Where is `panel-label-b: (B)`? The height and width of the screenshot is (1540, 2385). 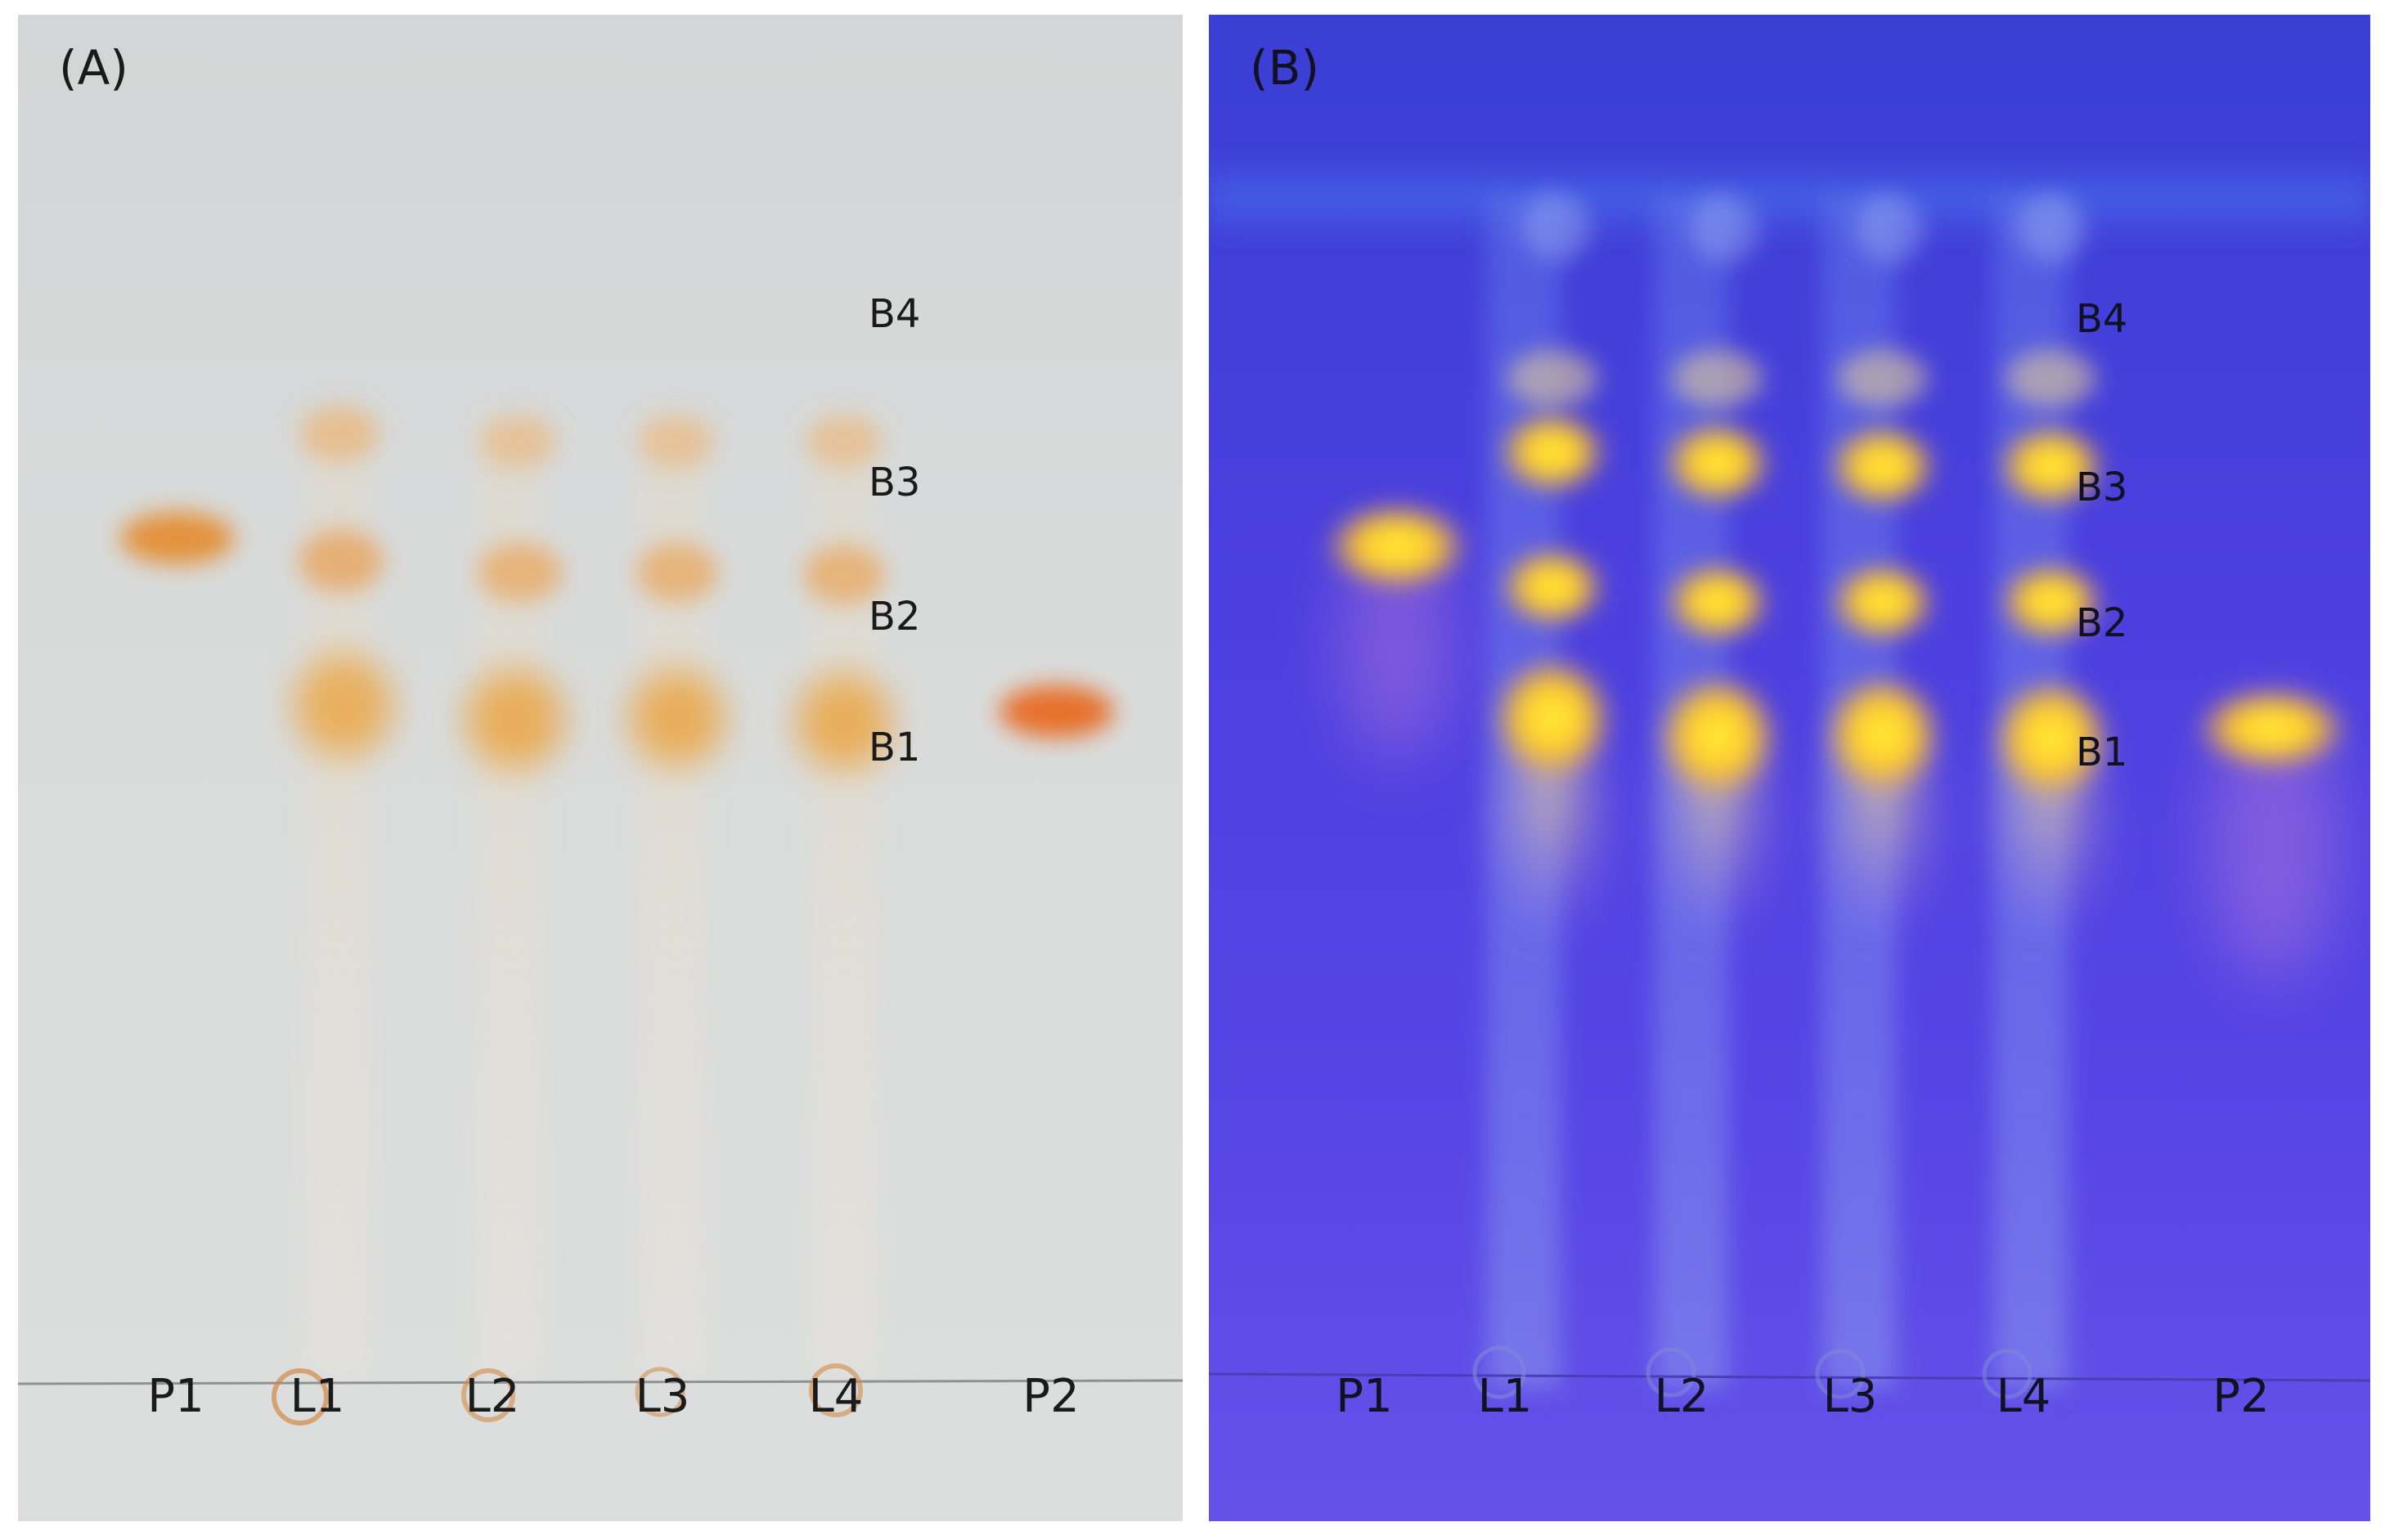
panel-label-b: (B) is located at coordinates (1285, 68).